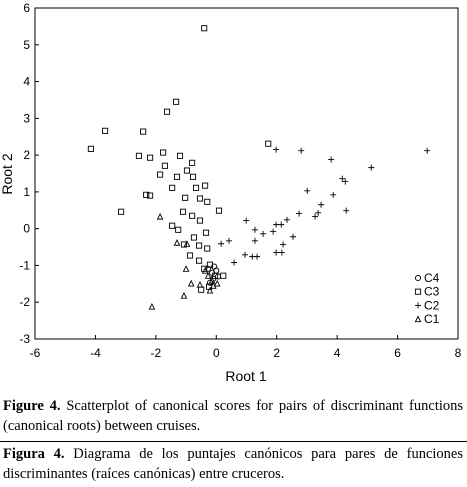 This screenshot has width=467, height=487. I want to click on y-tick-label: 6, so click(26, 8).